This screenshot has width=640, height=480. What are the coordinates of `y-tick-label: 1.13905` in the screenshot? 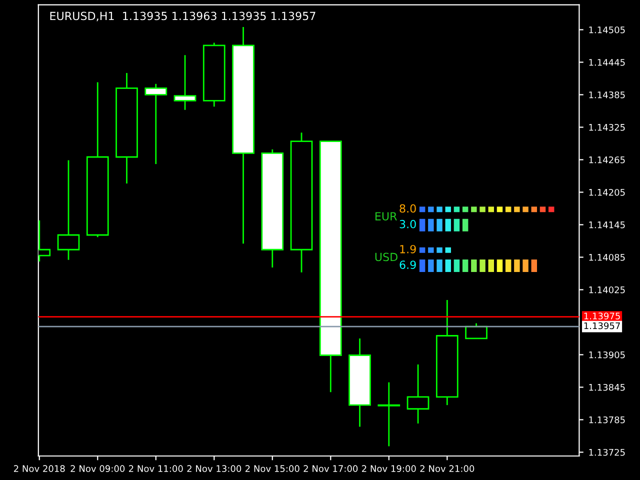 It's located at (607, 354).